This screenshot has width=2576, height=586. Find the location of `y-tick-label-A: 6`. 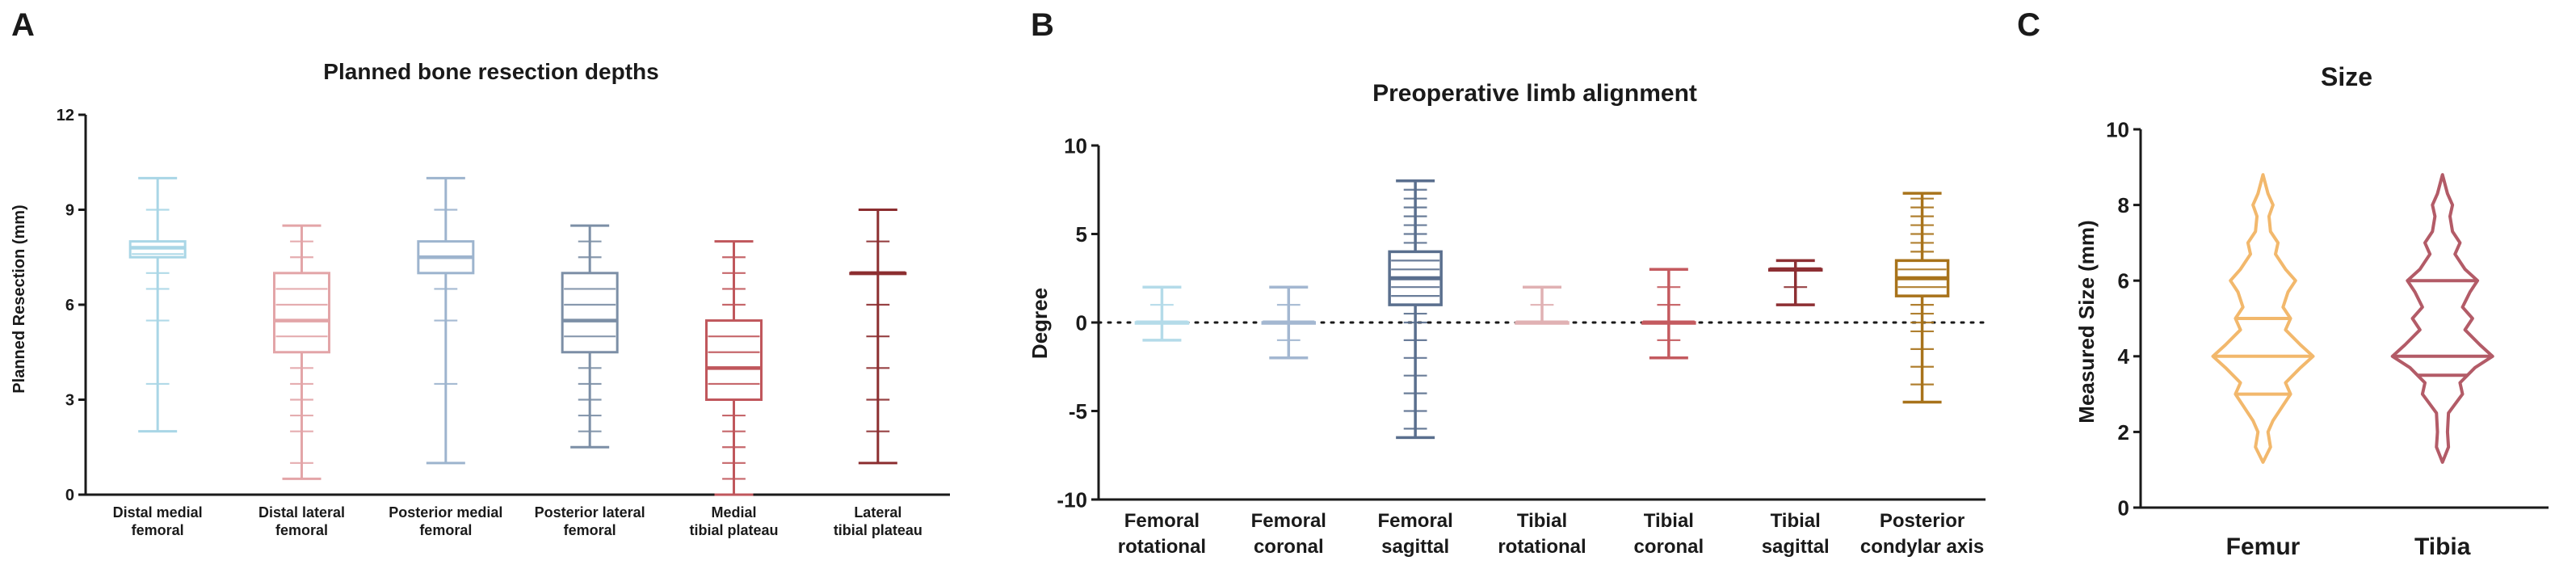

y-tick-label-A: 6 is located at coordinates (69, 305).